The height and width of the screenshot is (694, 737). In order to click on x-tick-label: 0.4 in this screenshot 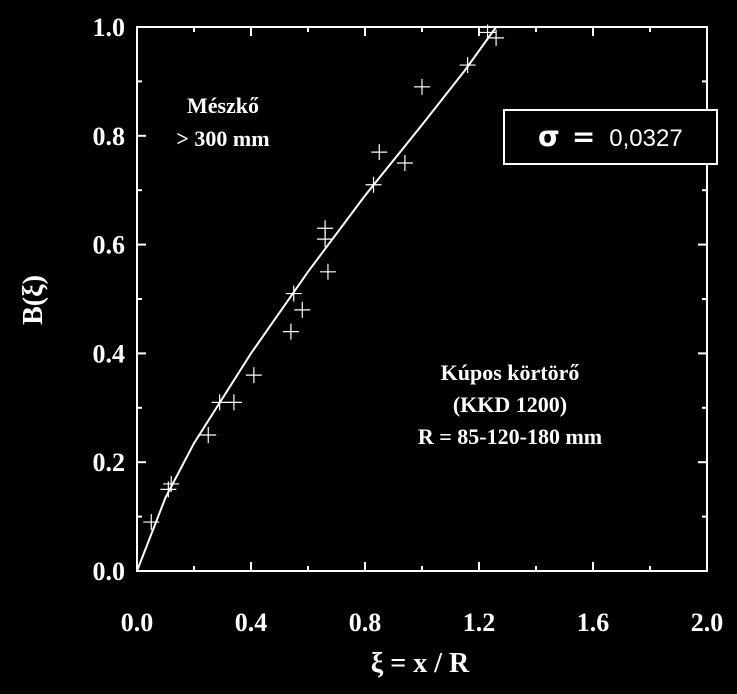, I will do `click(251, 622)`.